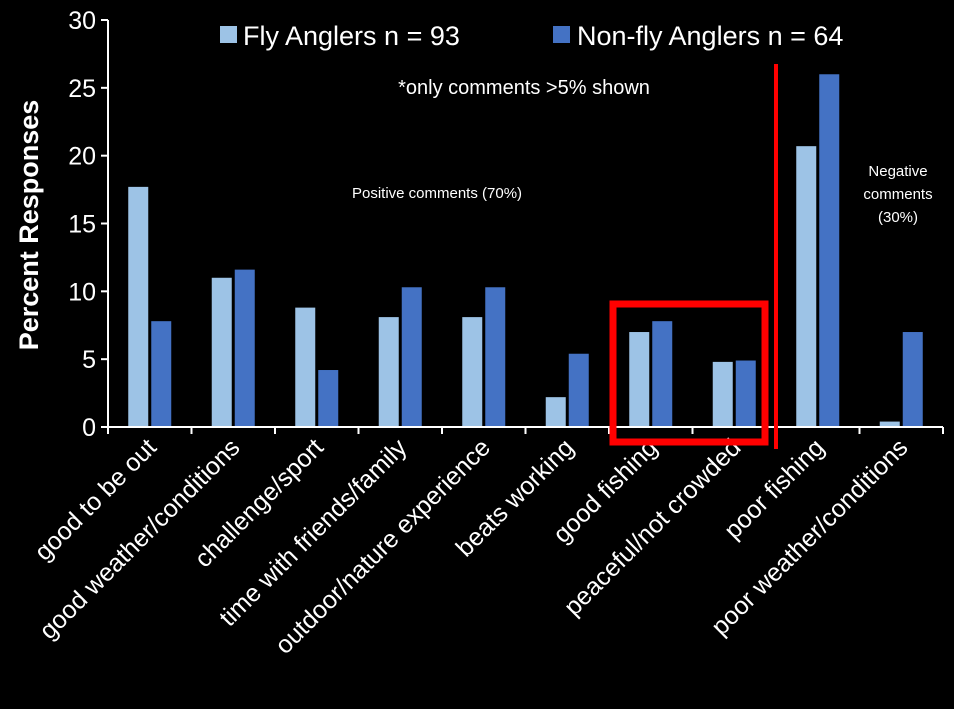  I want to click on legend-swatch-nonfly, so click(561, 34).